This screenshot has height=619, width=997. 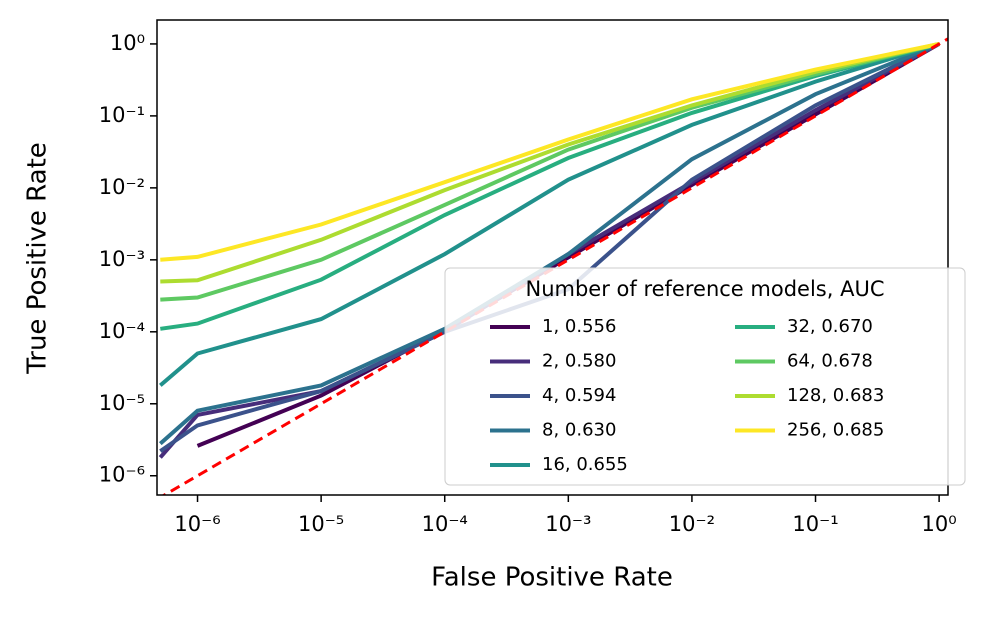 What do you see at coordinates (835, 430) in the screenshot?
I see `legend-label: 256, 0.685` at bounding box center [835, 430].